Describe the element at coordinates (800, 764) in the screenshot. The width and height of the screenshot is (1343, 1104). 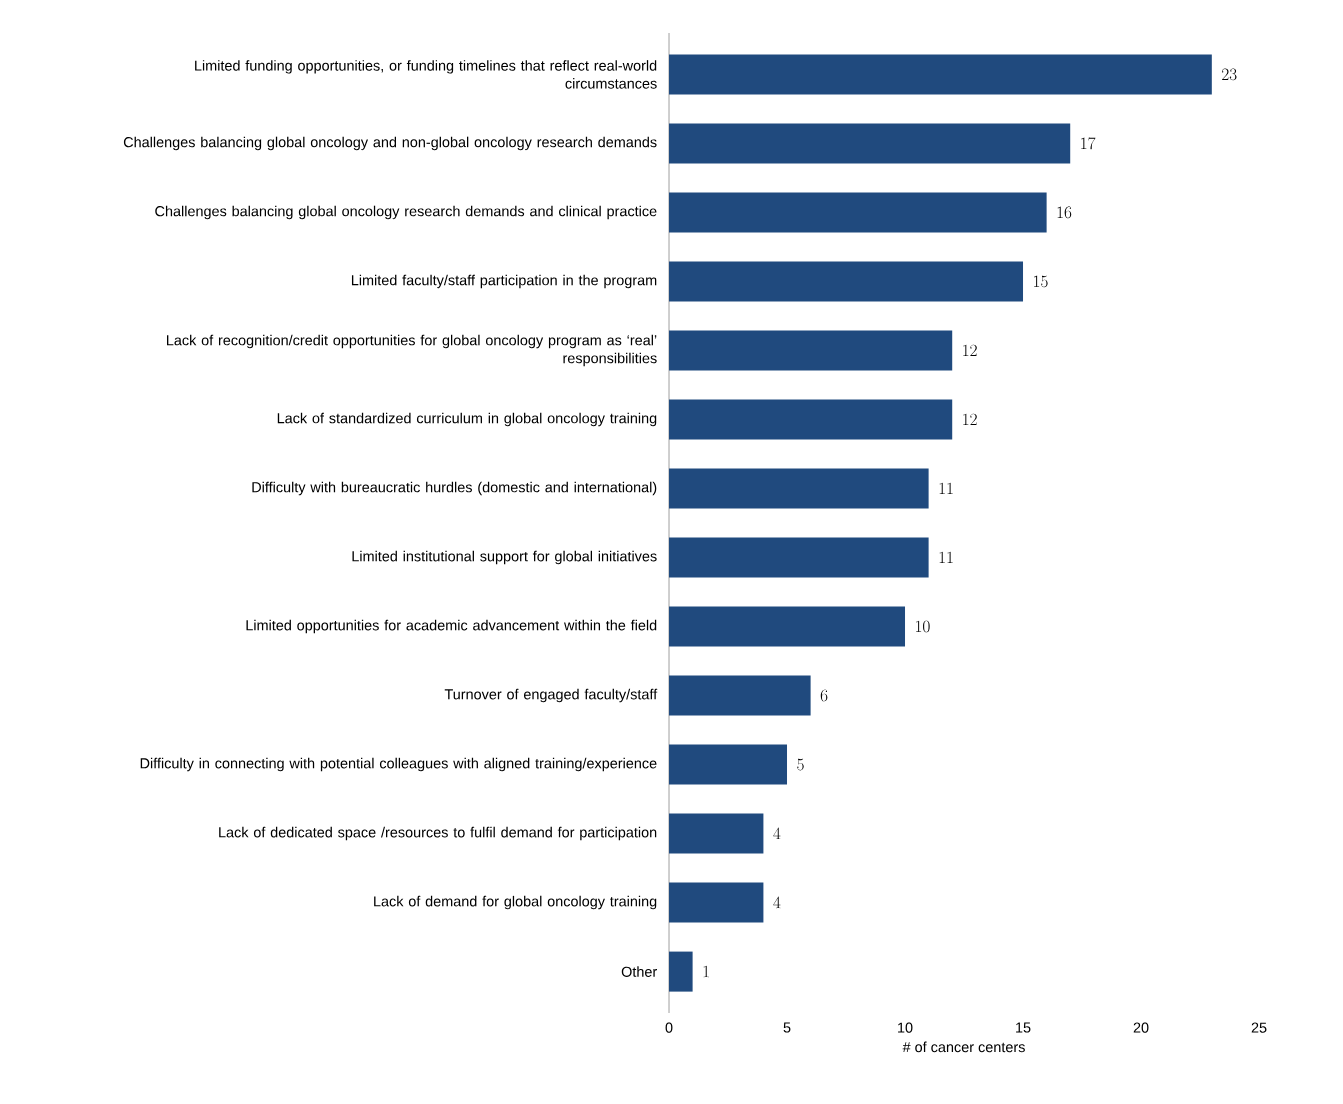
I see `data-label: 5` at that location.